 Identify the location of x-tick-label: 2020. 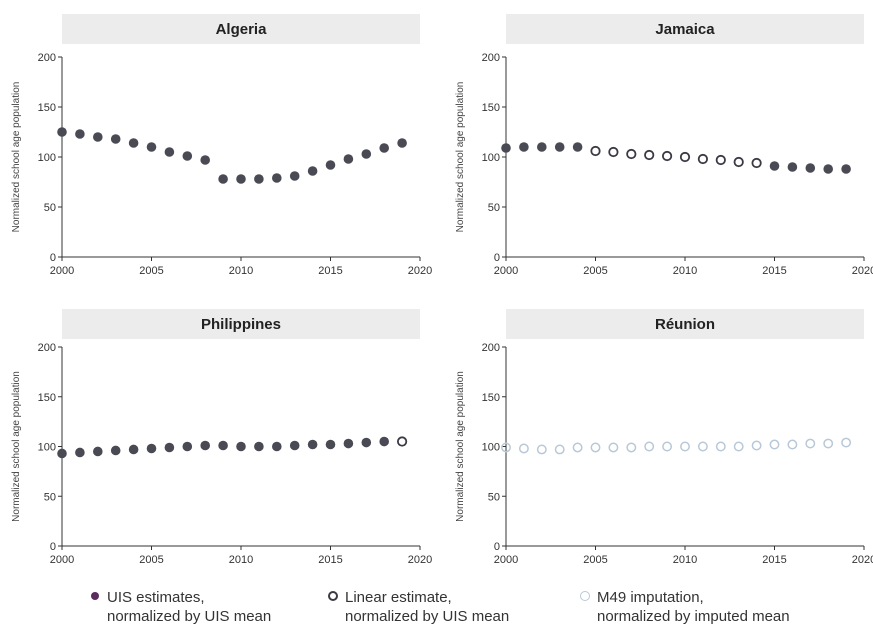
(420, 271).